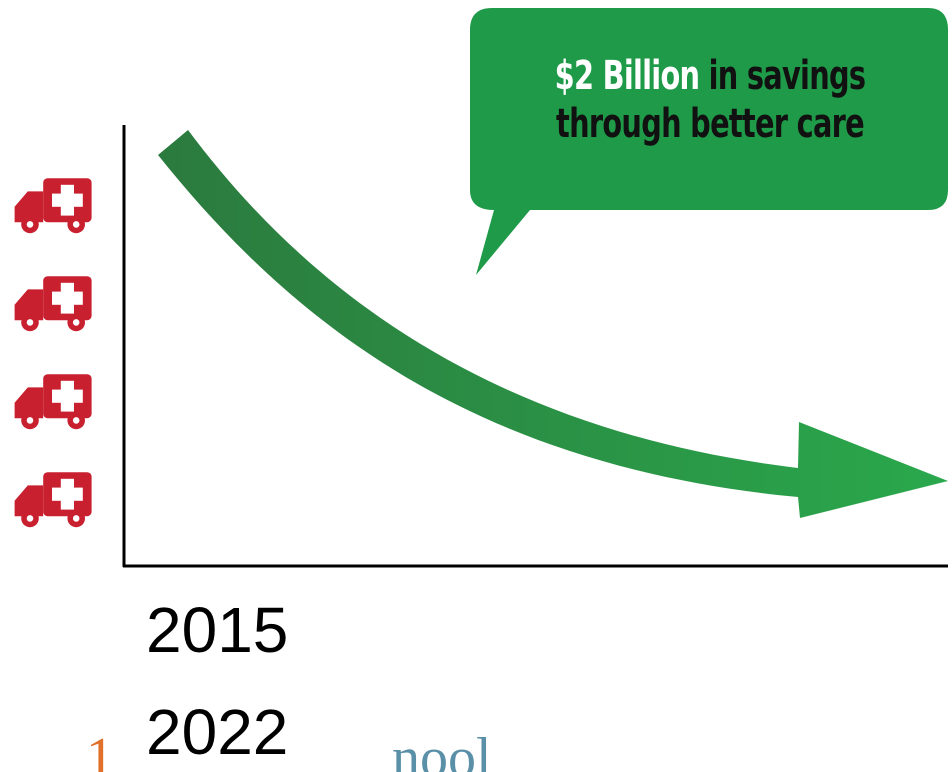 The image size is (952, 772). Describe the element at coordinates (710, 124) in the screenshot. I see `annotation-line-2: through better care` at that location.